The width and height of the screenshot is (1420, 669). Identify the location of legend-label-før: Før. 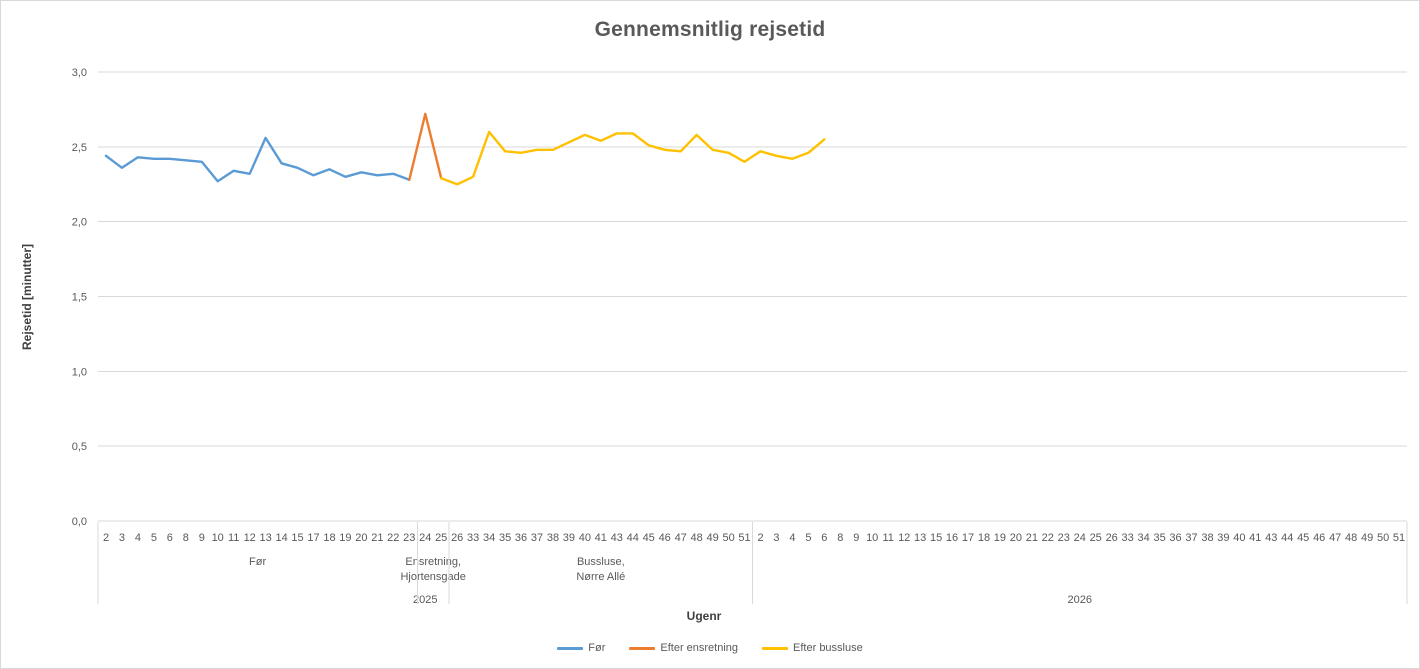
(597, 648).